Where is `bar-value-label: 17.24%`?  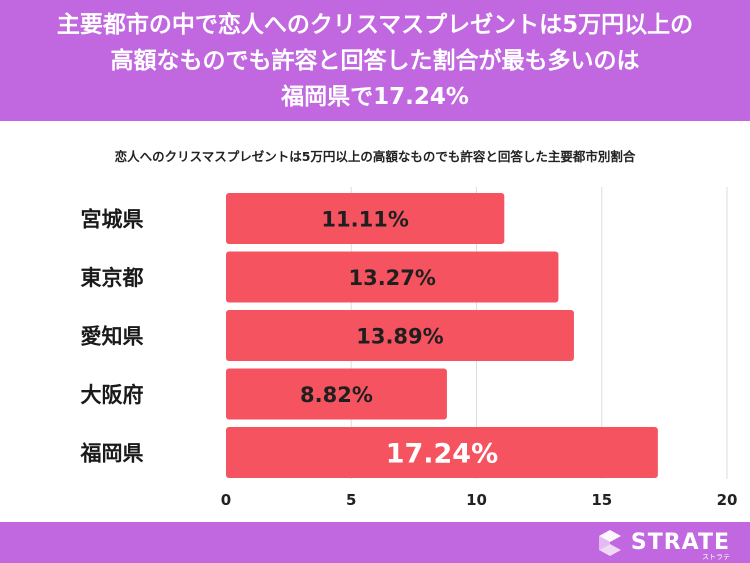 bar-value-label: 17.24% is located at coordinates (442, 454).